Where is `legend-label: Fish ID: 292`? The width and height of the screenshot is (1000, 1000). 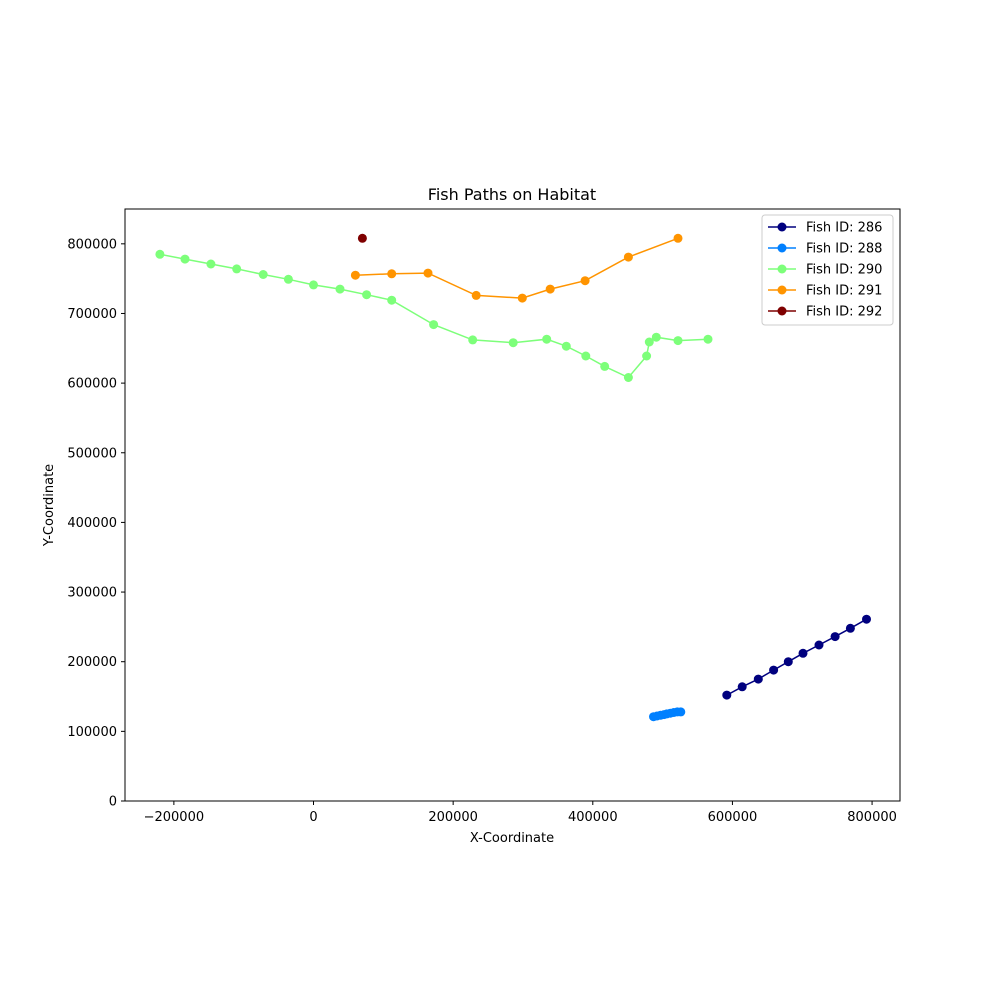
legend-label: Fish ID: 292 is located at coordinates (844, 312).